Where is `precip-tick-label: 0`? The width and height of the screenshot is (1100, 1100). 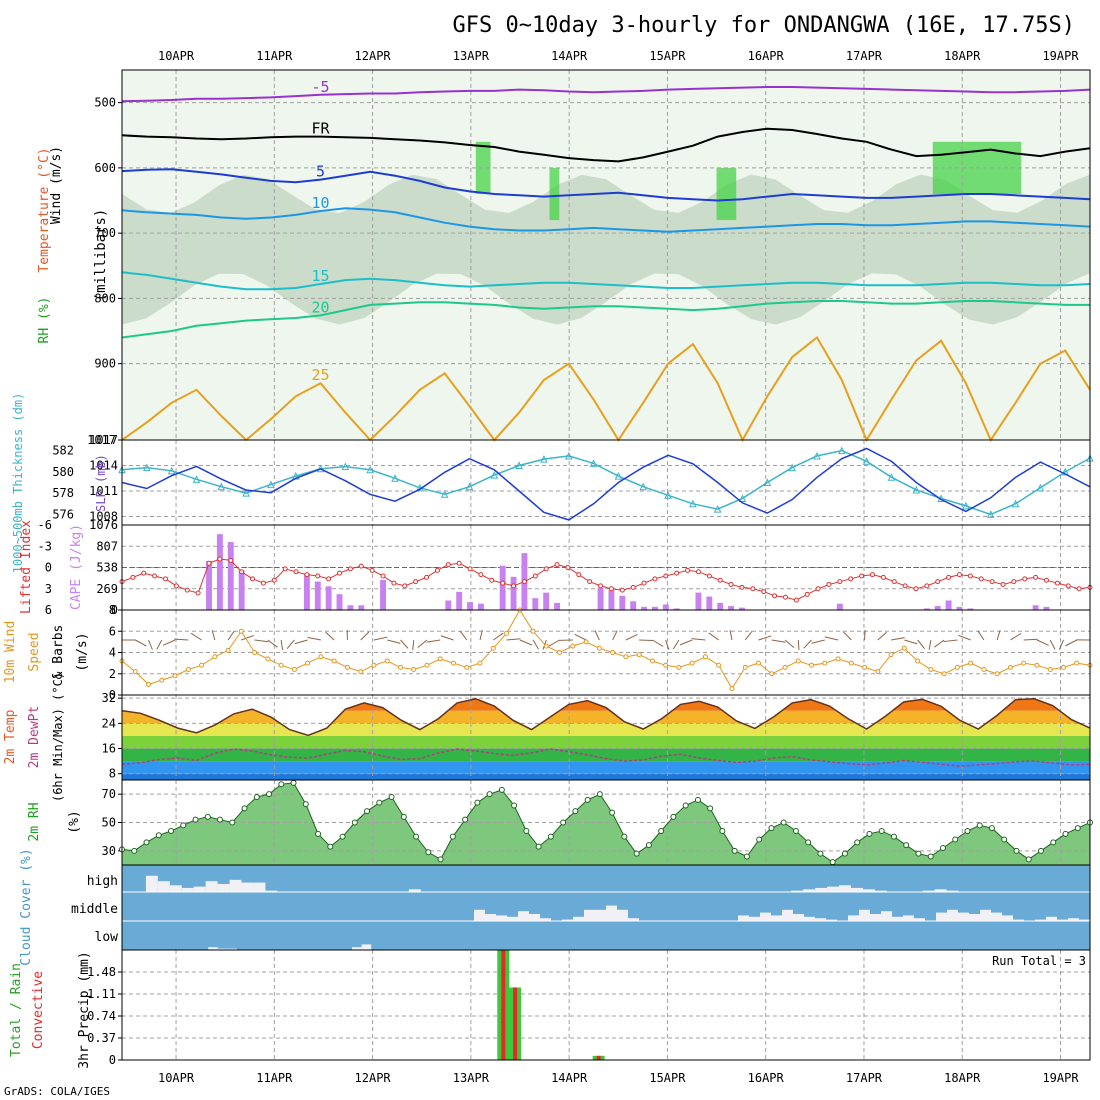 precip-tick-label: 0 is located at coordinates (112, 1060).